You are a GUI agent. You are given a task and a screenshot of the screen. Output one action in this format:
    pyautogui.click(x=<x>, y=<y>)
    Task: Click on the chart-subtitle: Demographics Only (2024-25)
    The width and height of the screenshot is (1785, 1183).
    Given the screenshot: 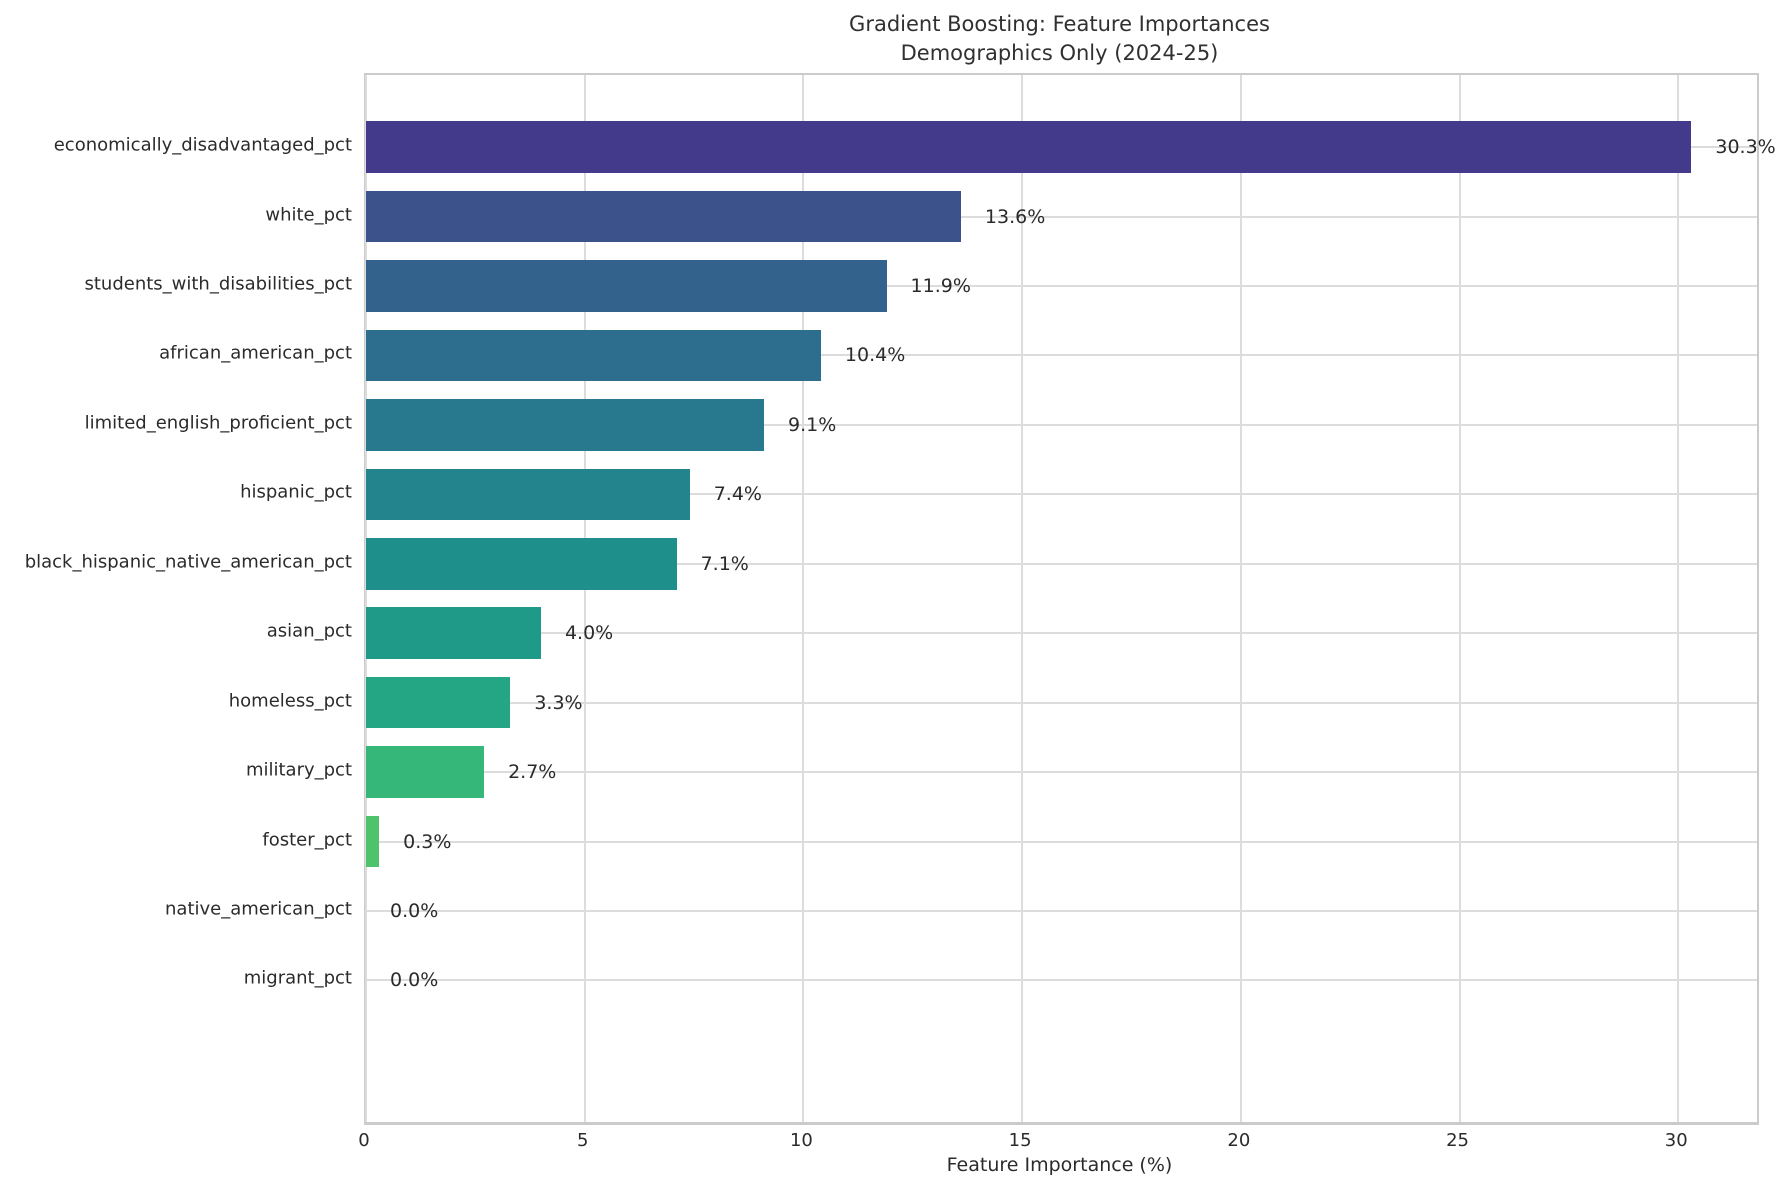 What is the action you would take?
    pyautogui.click(x=1059, y=53)
    